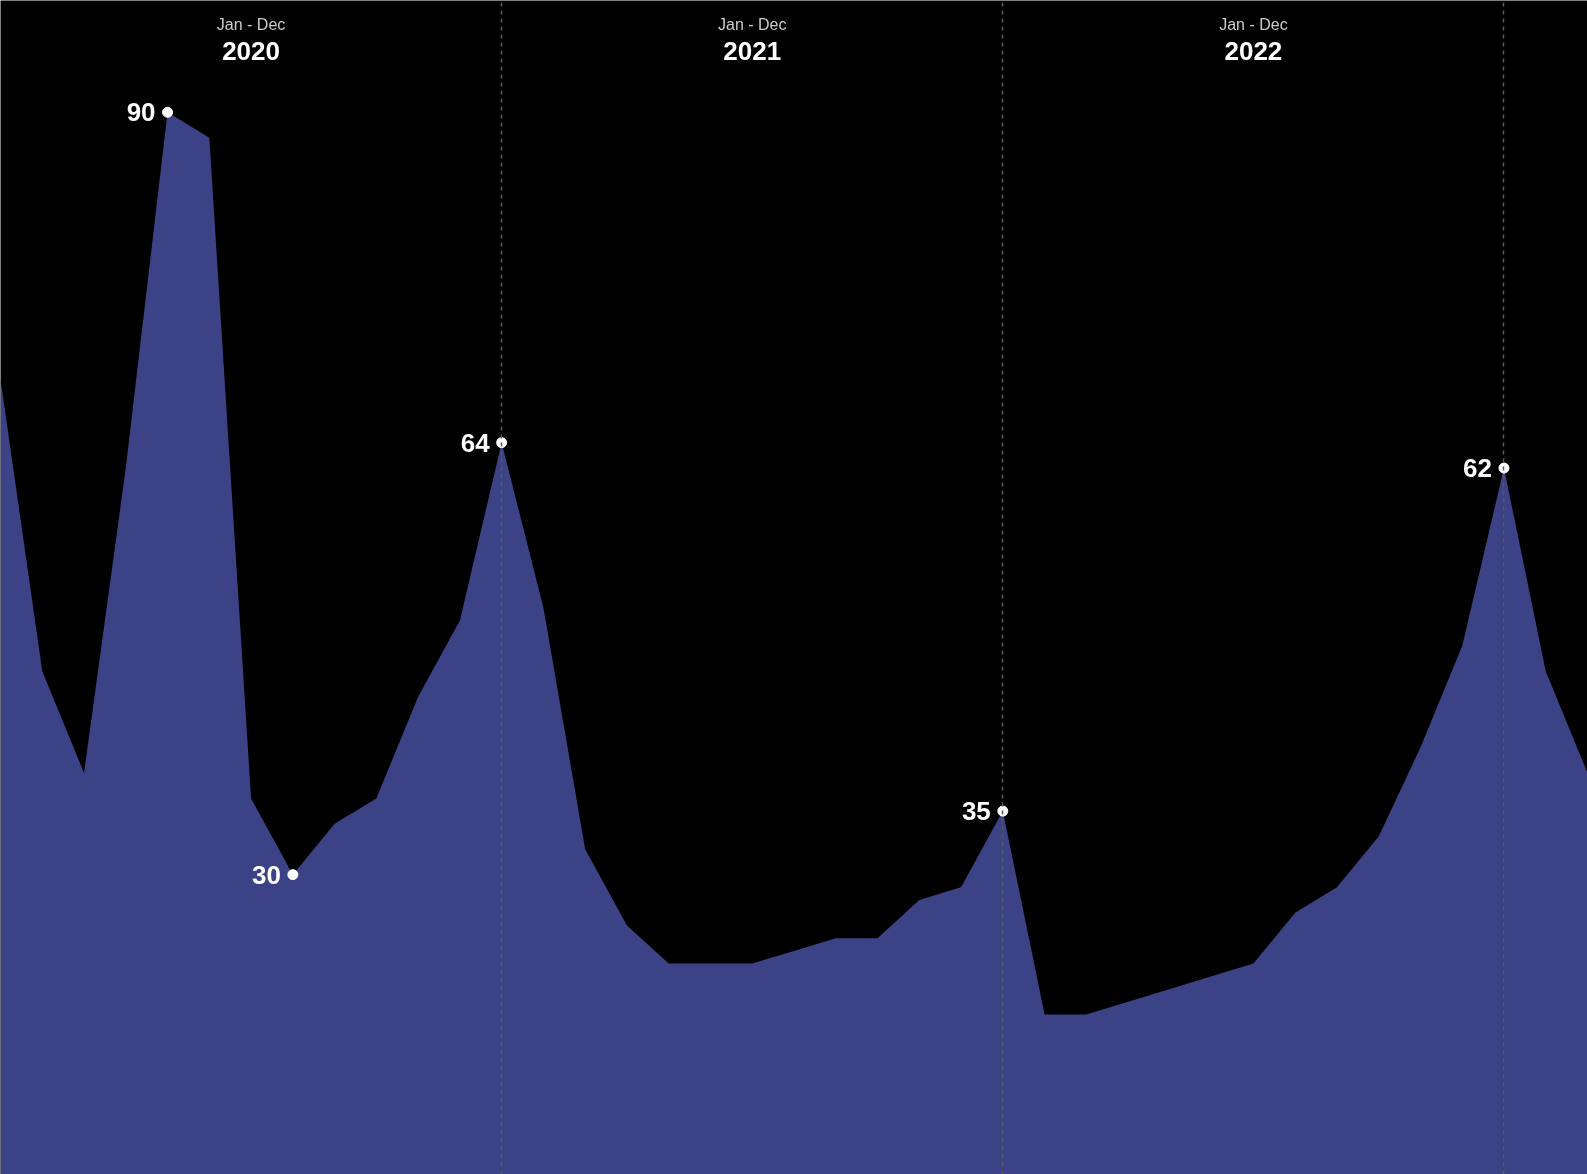  Describe the element at coordinates (1477, 468) in the screenshot. I see `data-label: 62` at that location.